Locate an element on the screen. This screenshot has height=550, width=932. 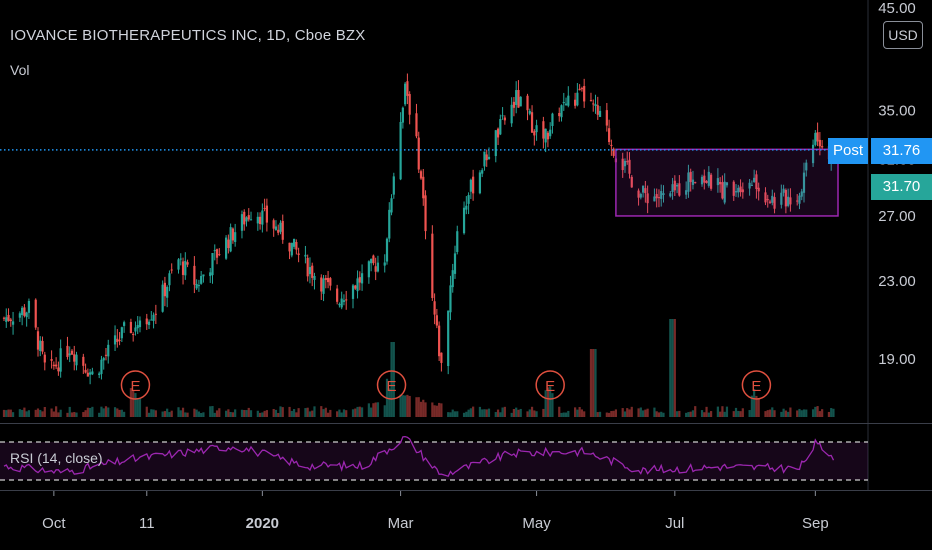
currency-button: USD is located at coordinates (903, 35).